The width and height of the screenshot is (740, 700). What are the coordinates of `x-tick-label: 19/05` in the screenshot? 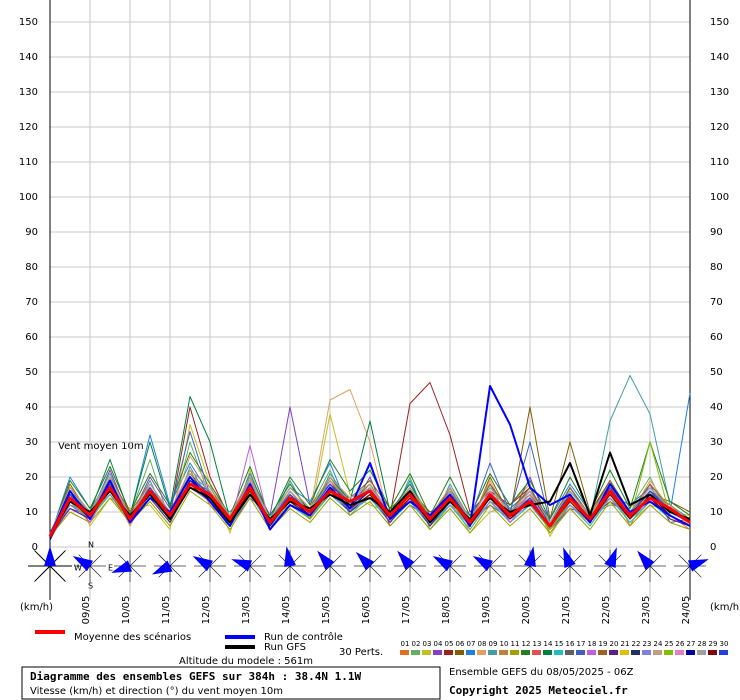 It's located at (486, 610).